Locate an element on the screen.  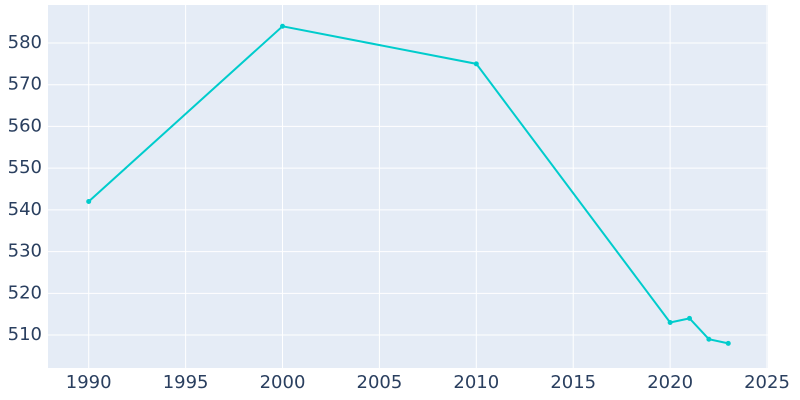
x-tick-label: 2005 is located at coordinates (380, 382).